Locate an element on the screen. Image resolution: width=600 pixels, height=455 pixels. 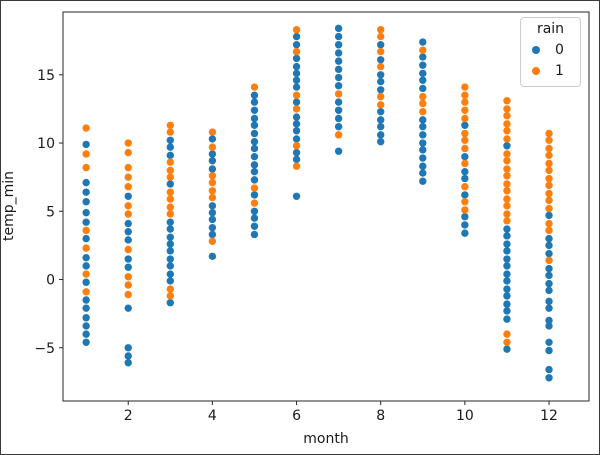
legend-entry: 0 is located at coordinates (550, 49).